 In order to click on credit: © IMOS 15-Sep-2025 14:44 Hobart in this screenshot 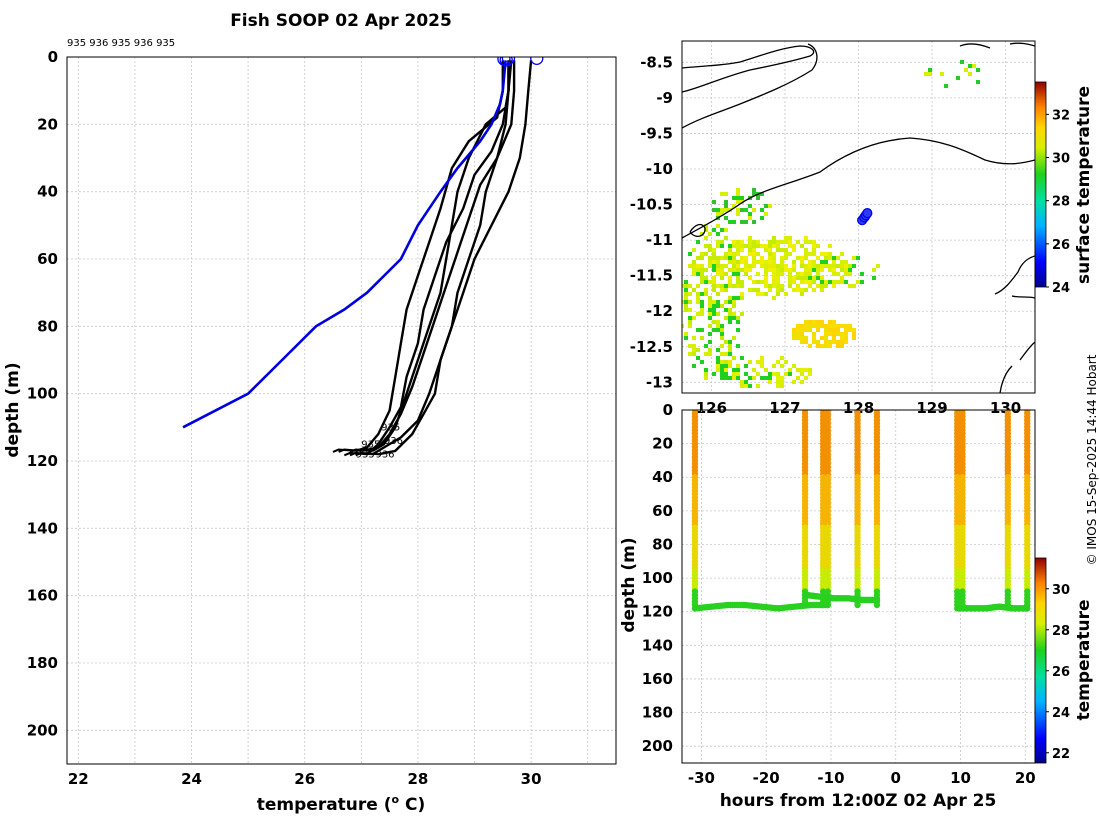, I will do `click(1092, 459)`.